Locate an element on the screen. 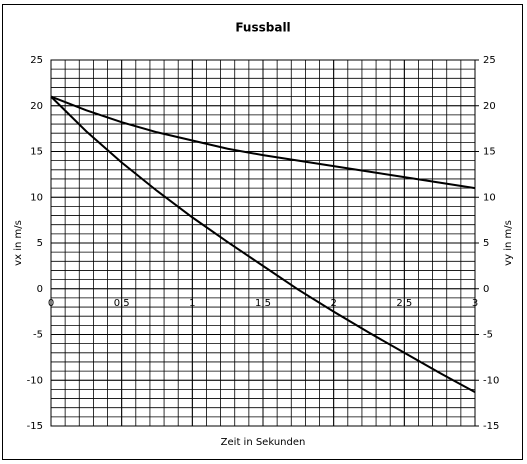 Image resolution: width=527 pixels, height=464 pixels. y2-tick-label: 25 is located at coordinates (489, 60).